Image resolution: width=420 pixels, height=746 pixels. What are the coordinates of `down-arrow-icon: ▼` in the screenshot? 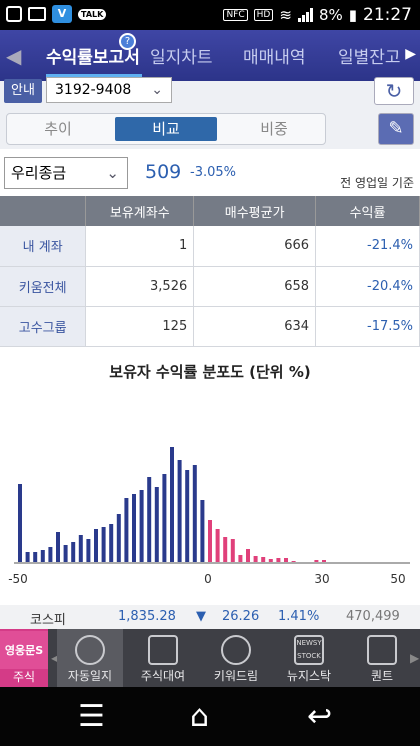 It's located at (201, 616).